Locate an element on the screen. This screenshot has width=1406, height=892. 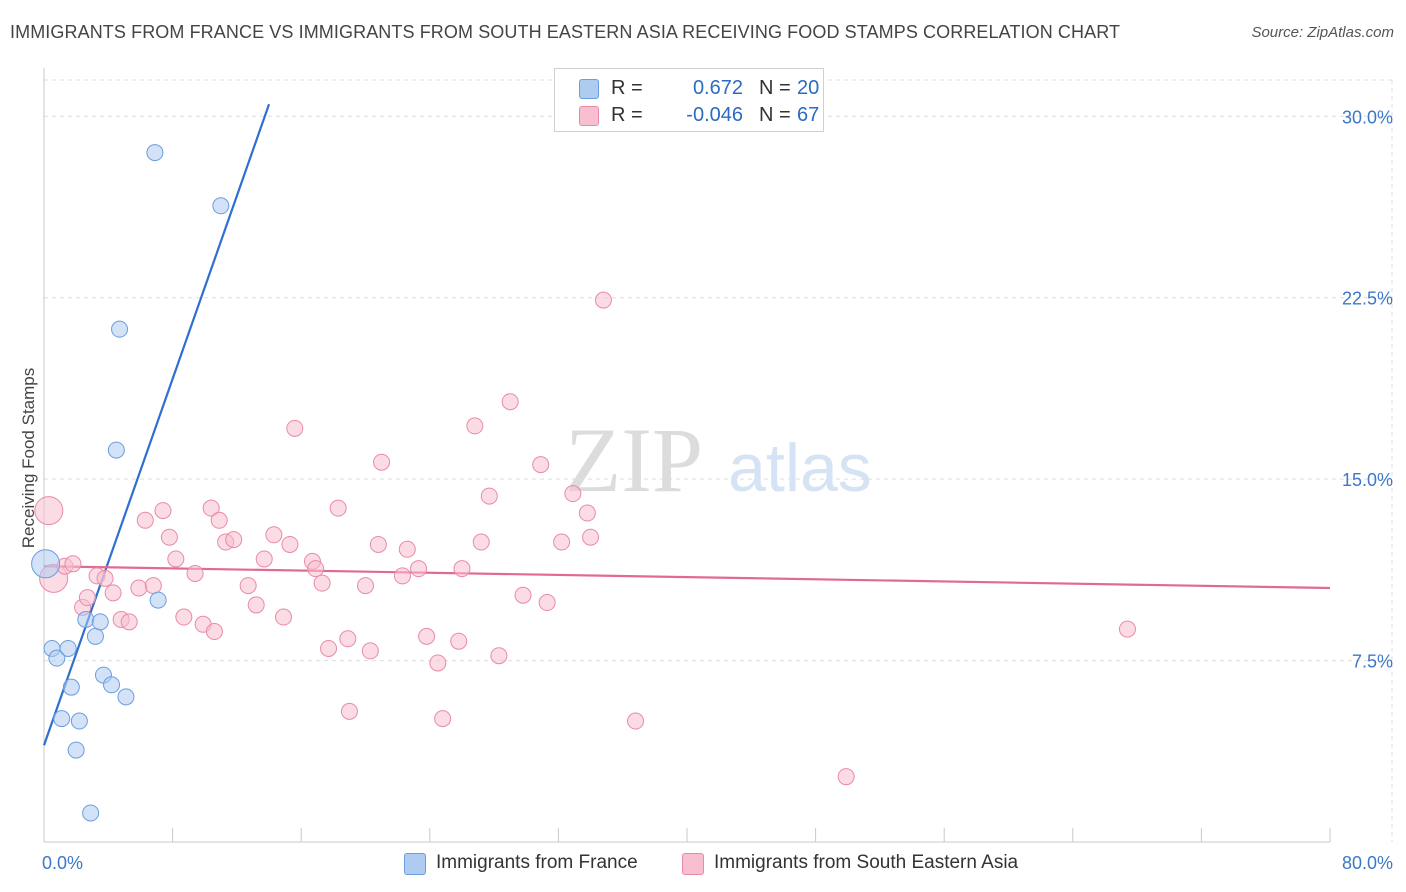
y-axis-title: Receiving Food Stamps is located at coordinates (28, 458).